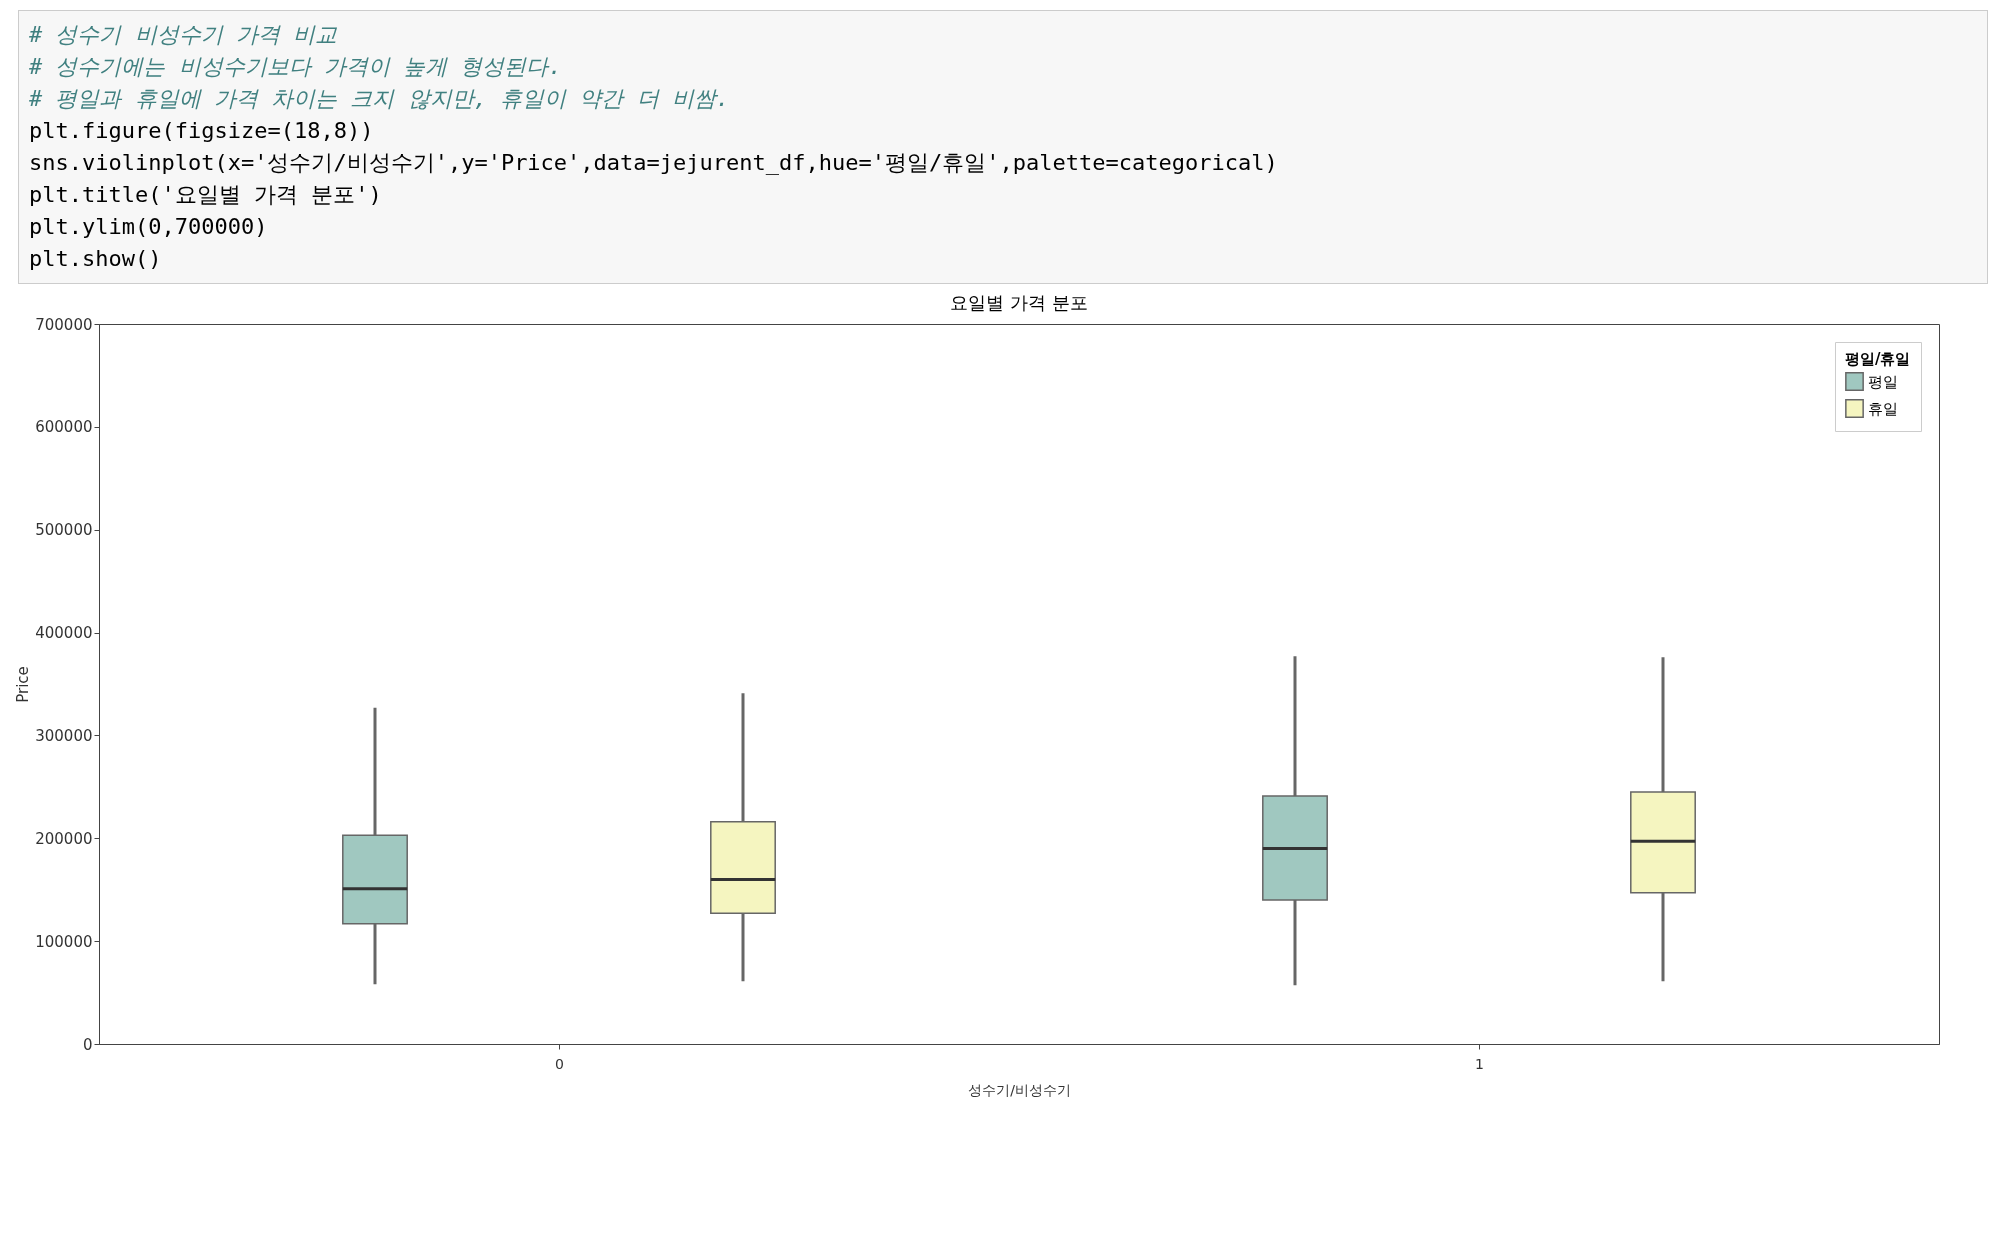 The image size is (2012, 1244). Describe the element at coordinates (1019, 302) in the screenshot. I see `chart-title: 요일별 가격 분포` at that location.